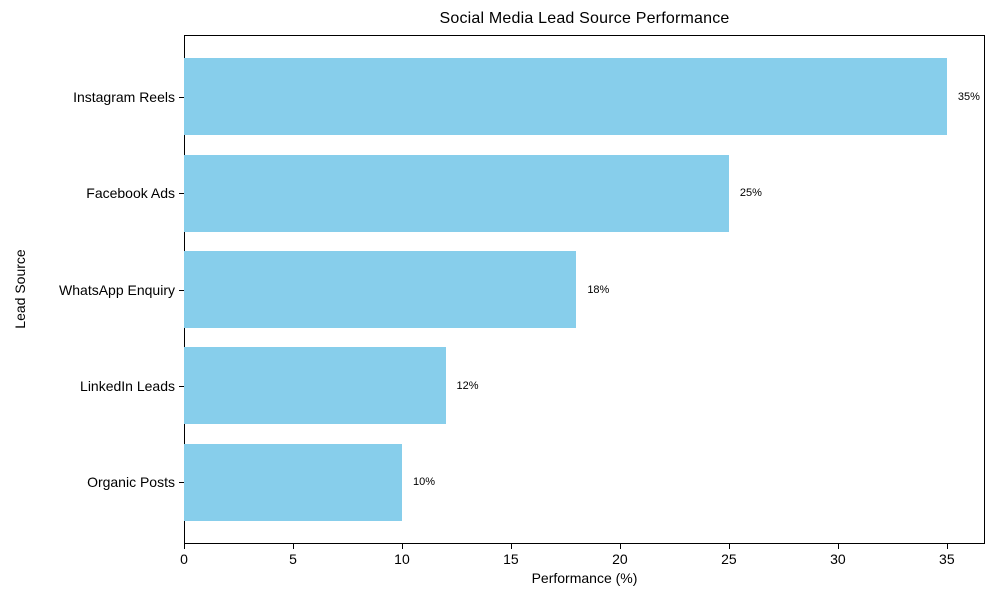  What do you see at coordinates (293, 559) in the screenshot?
I see `x-tick-label: 5` at bounding box center [293, 559].